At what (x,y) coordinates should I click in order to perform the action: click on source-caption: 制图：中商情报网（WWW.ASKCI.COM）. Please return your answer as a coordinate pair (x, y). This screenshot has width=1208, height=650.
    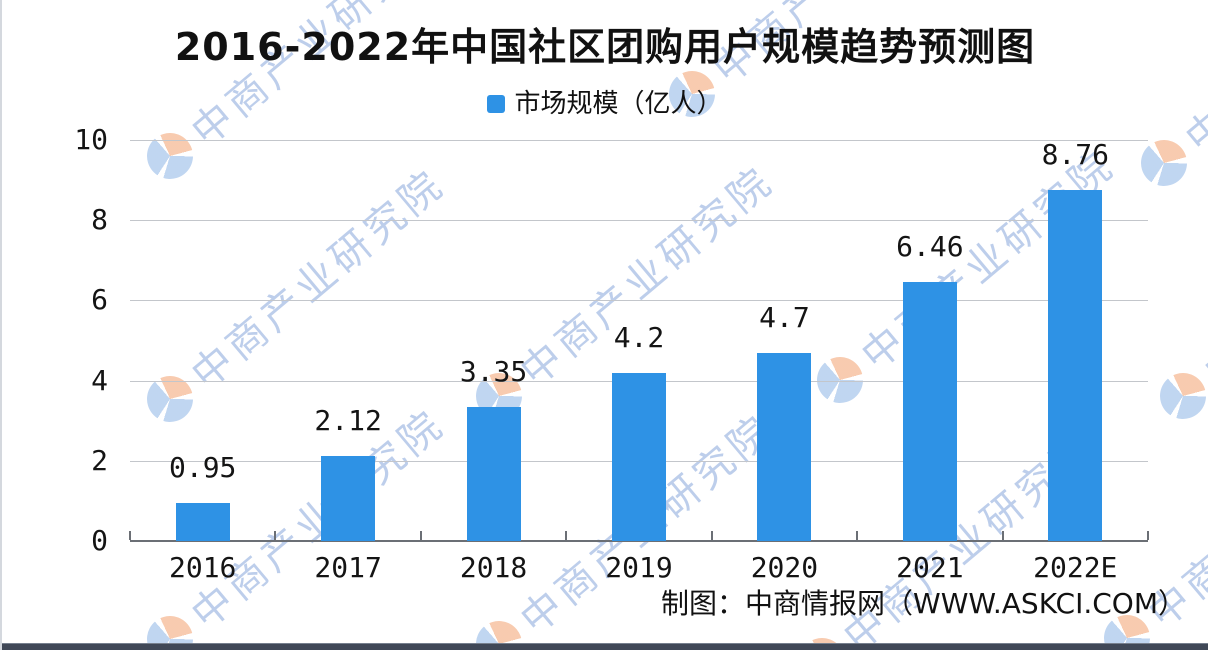
    Looking at the image, I should click on (923, 603).